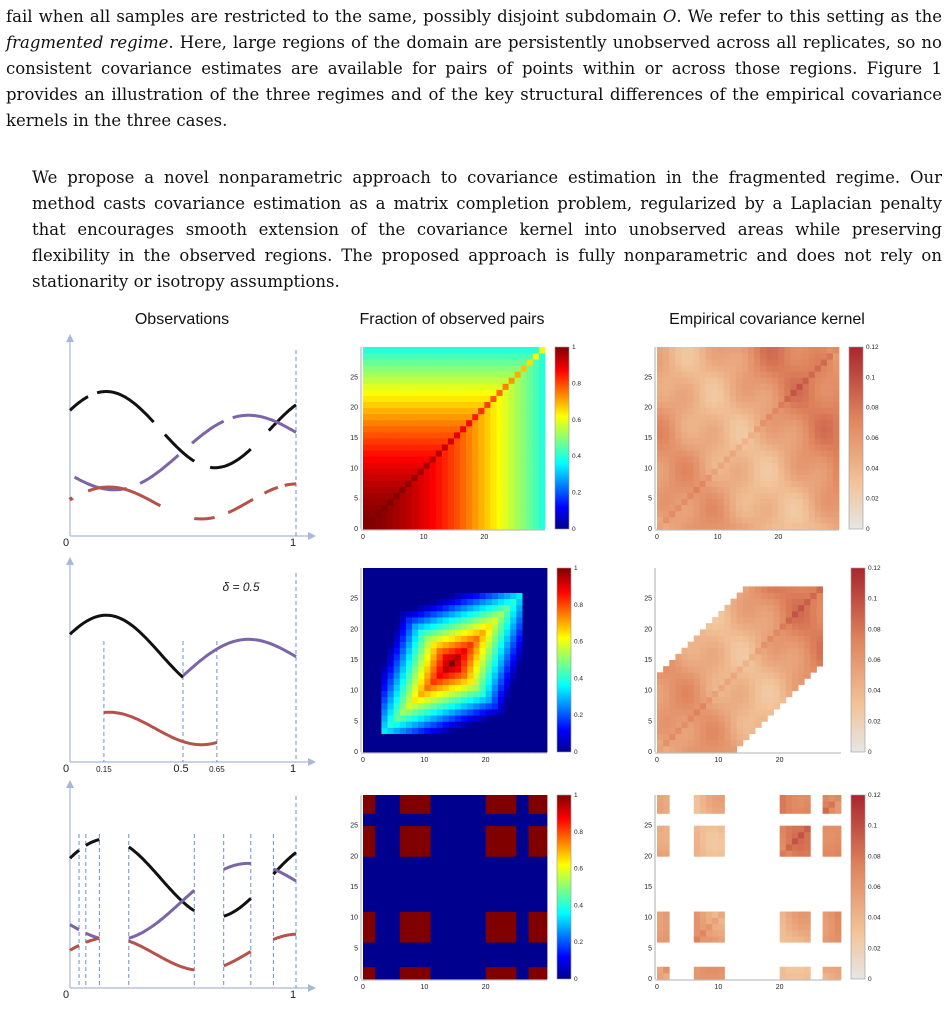  Describe the element at coordinates (189, 666) in the screenshot. I see `observation-panel-2: 0 10.15 0.5 0.65δ = 0.5` at that location.